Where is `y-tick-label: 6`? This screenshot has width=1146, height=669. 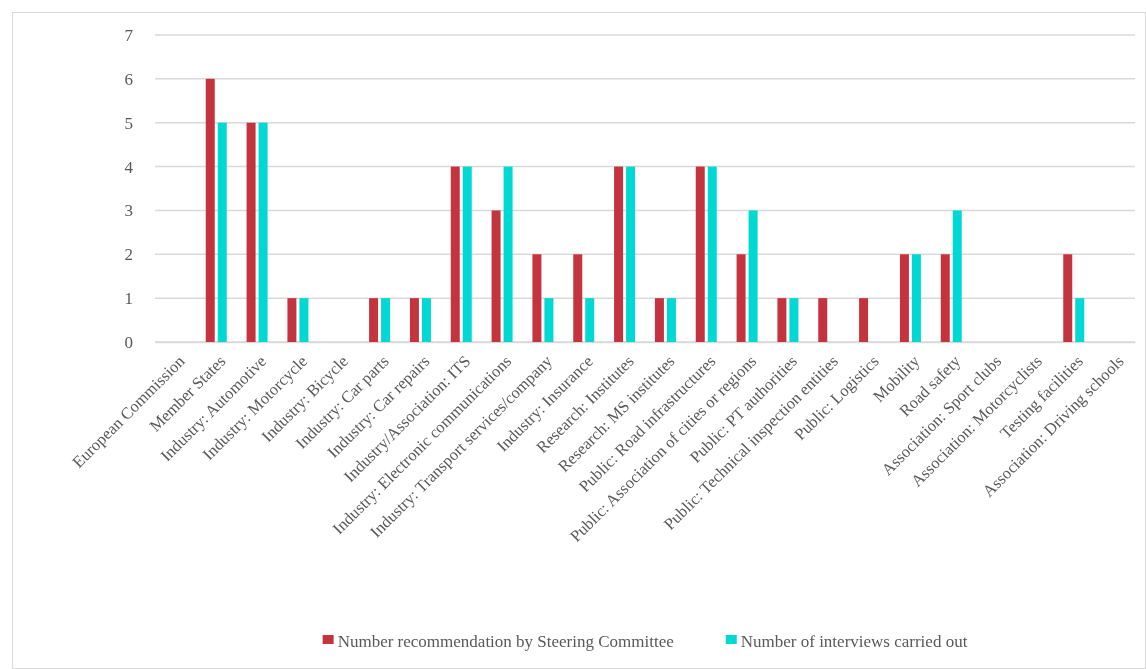 y-tick-label: 6 is located at coordinates (128, 79).